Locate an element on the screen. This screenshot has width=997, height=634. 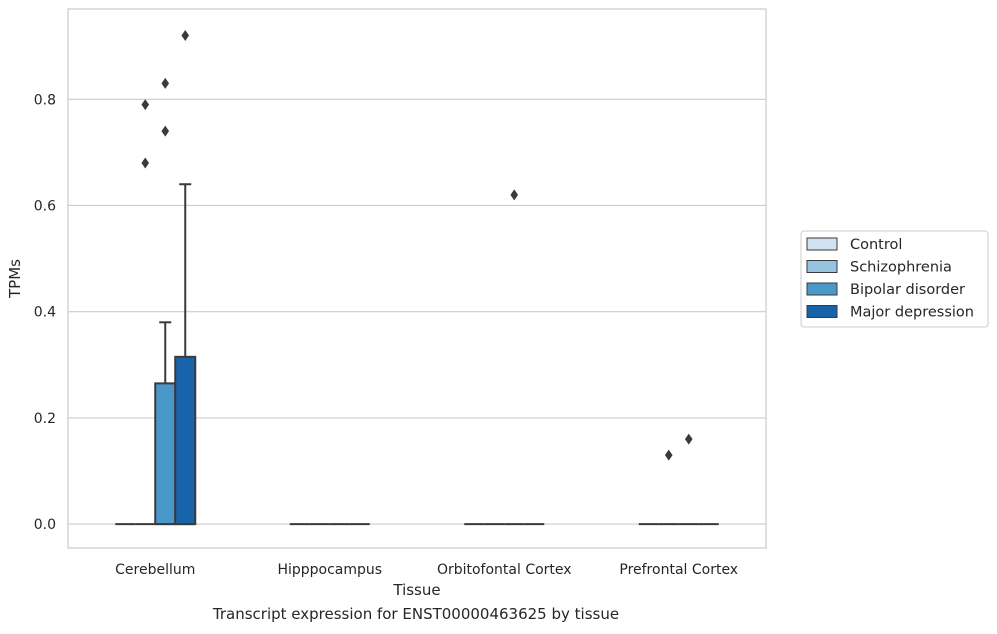
x-tick-label: Cerebellum is located at coordinates (155, 570).